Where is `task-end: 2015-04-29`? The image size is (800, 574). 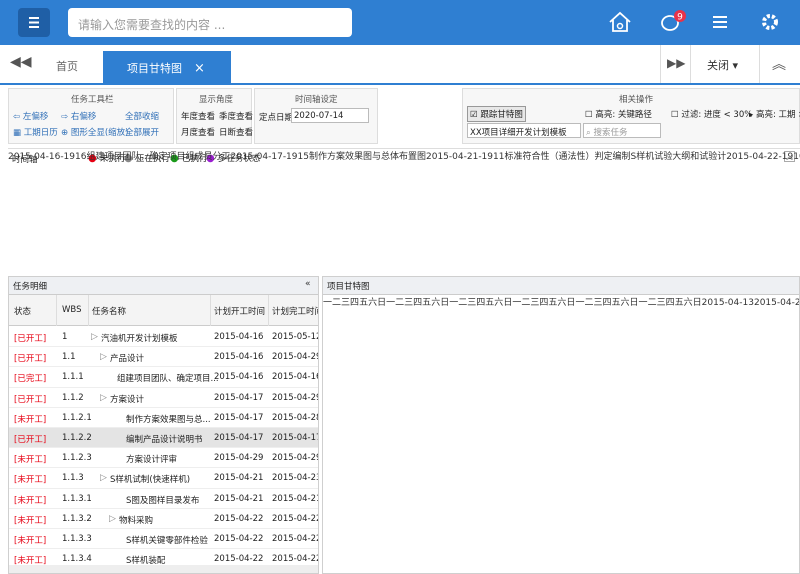 task-end: 2015-04-29 is located at coordinates (295, 357).